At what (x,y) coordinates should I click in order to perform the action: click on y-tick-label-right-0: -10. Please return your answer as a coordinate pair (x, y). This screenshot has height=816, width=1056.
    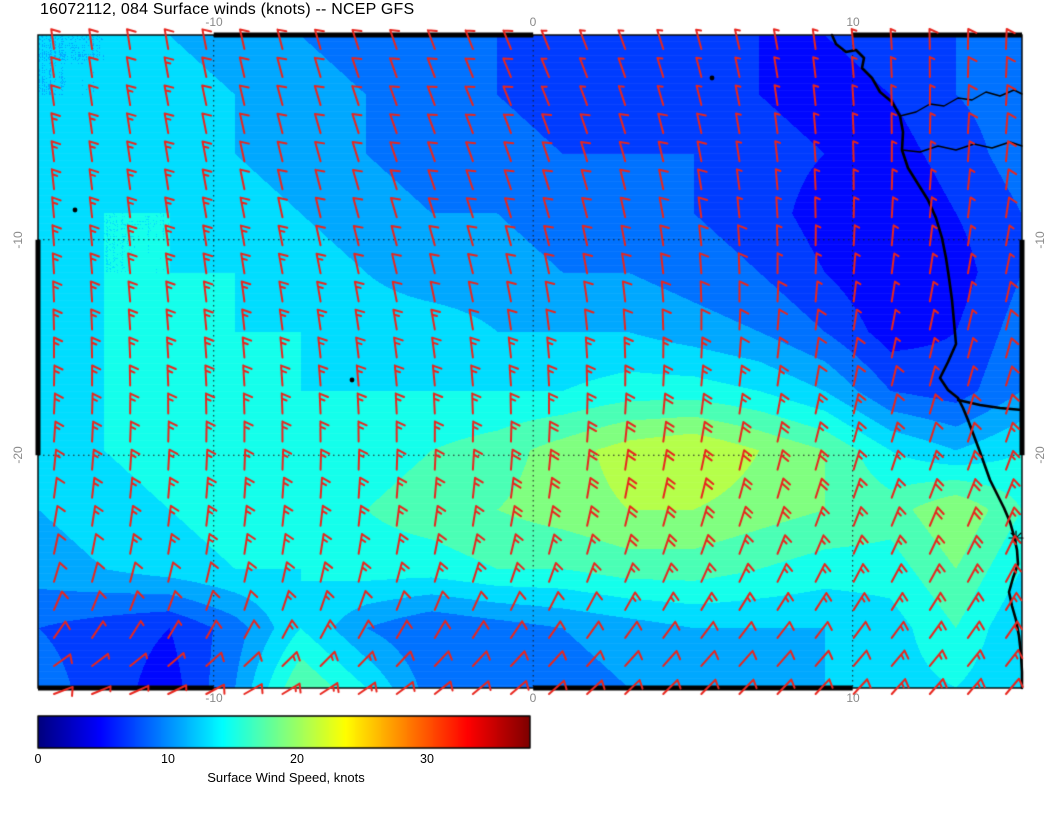
    Looking at the image, I should click on (1040, 240).